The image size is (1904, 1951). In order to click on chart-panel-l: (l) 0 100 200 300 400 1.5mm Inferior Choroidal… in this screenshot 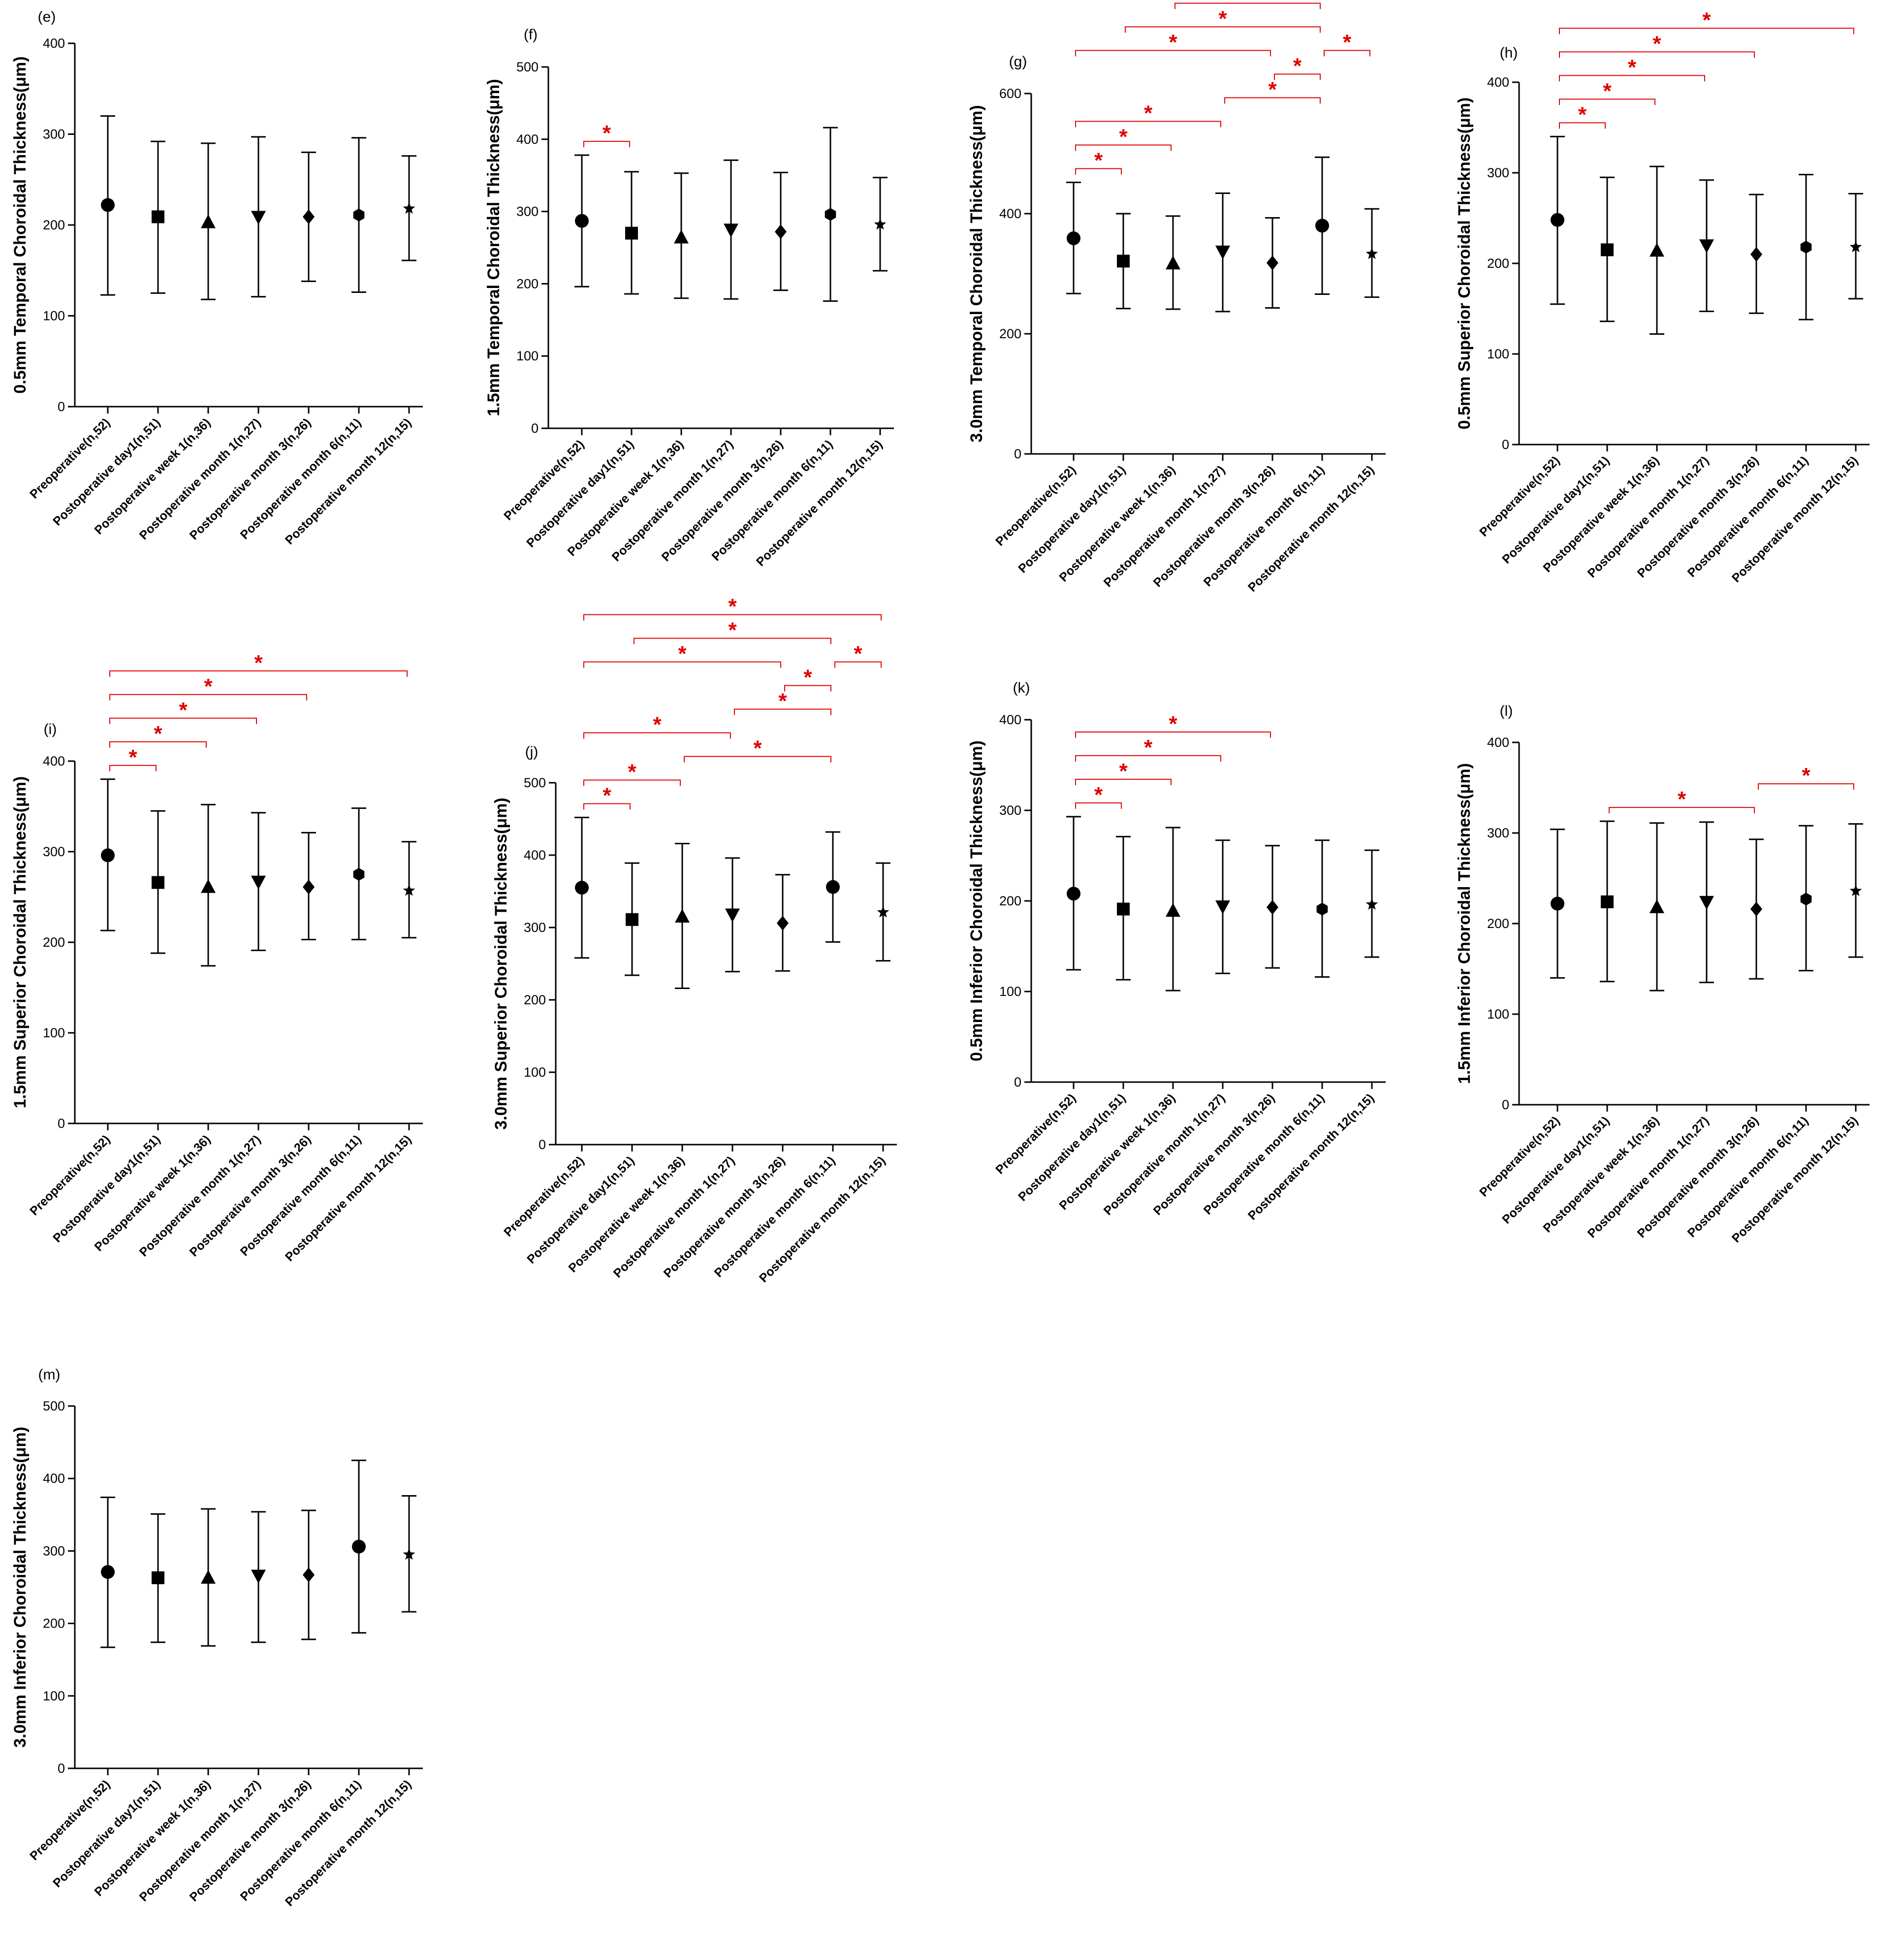, I will do `click(1662, 974)`.